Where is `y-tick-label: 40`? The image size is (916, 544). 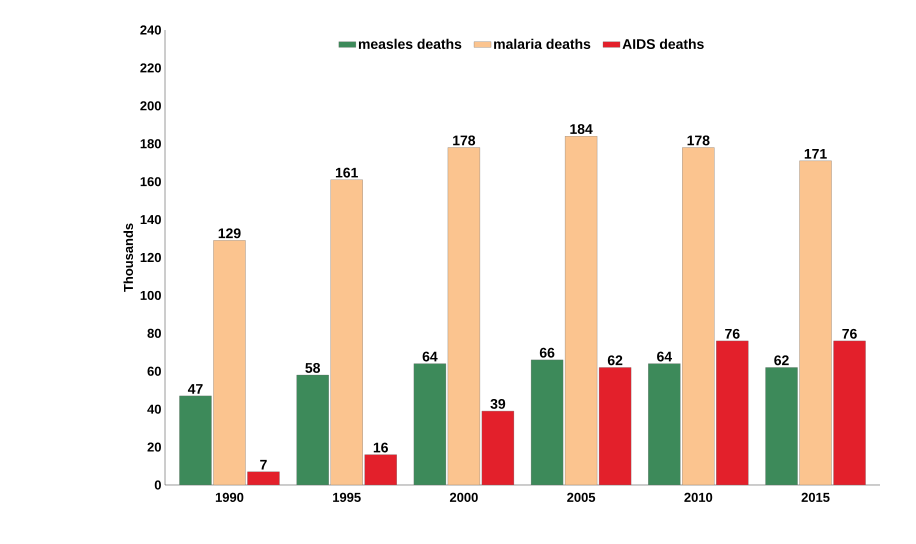 y-tick-label: 40 is located at coordinates (154, 409).